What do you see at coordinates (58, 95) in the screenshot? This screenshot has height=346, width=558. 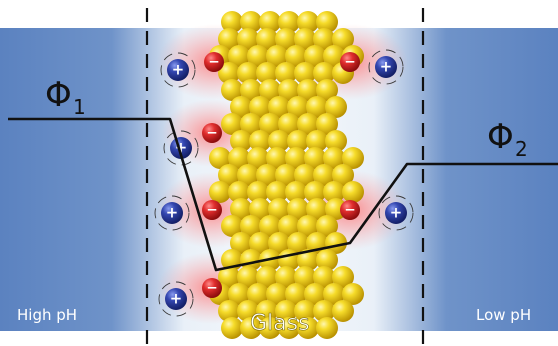 I see `phi-left-symbol: Φ` at bounding box center [58, 95].